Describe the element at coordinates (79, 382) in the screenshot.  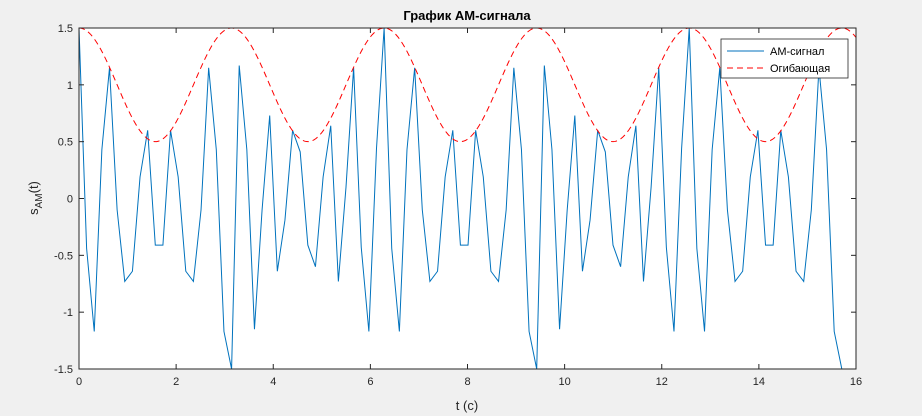
I see `x-tick-label: 0` at that location.